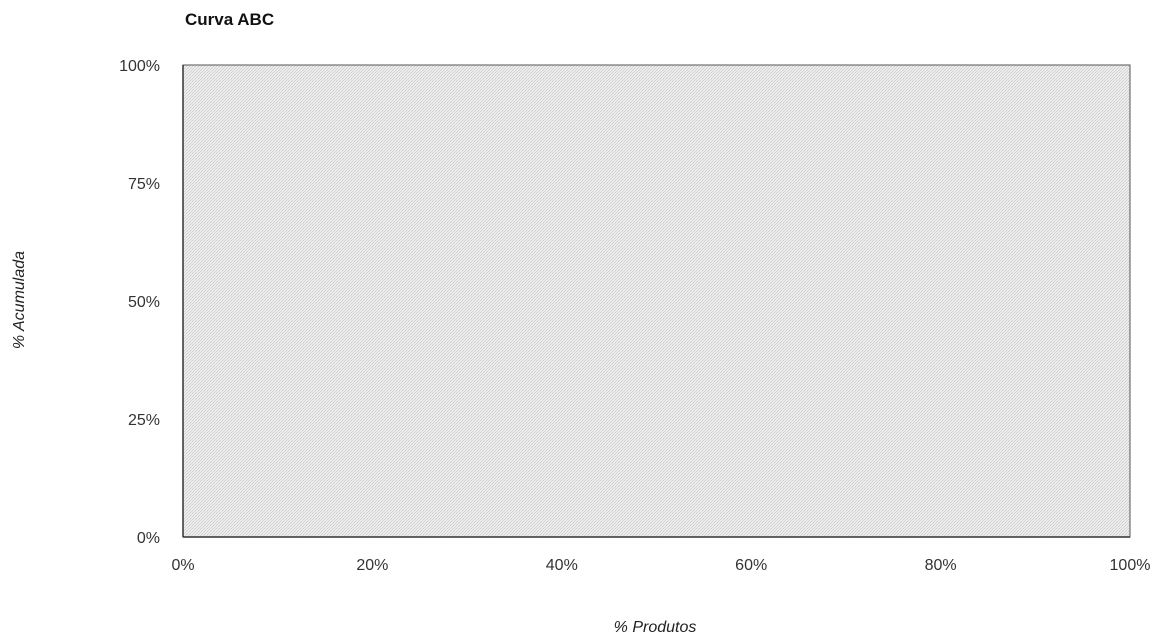  I want to click on x-tick-label: 20%, so click(372, 565).